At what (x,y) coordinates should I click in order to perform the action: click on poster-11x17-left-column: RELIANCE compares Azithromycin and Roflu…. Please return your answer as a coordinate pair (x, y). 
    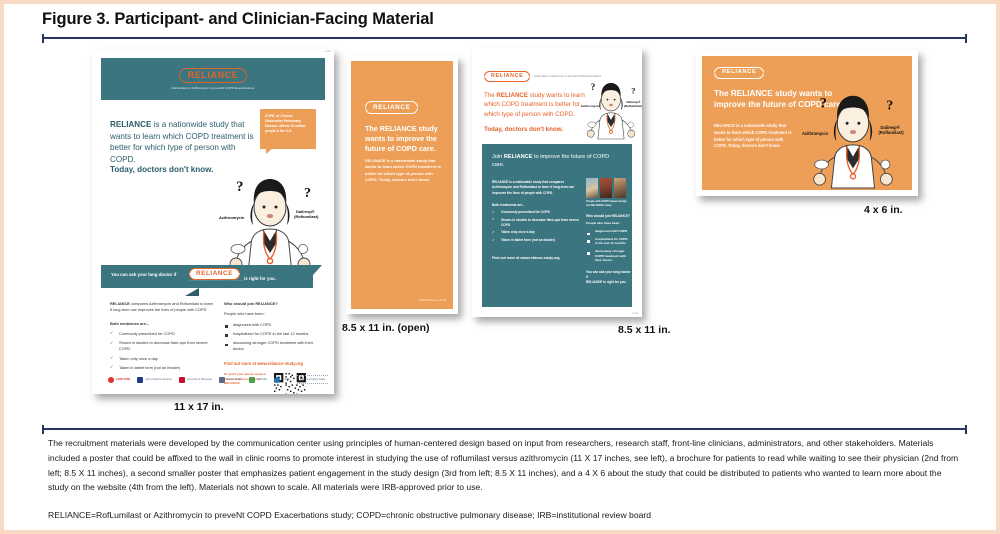
    Looking at the image, I should click on (162, 337).